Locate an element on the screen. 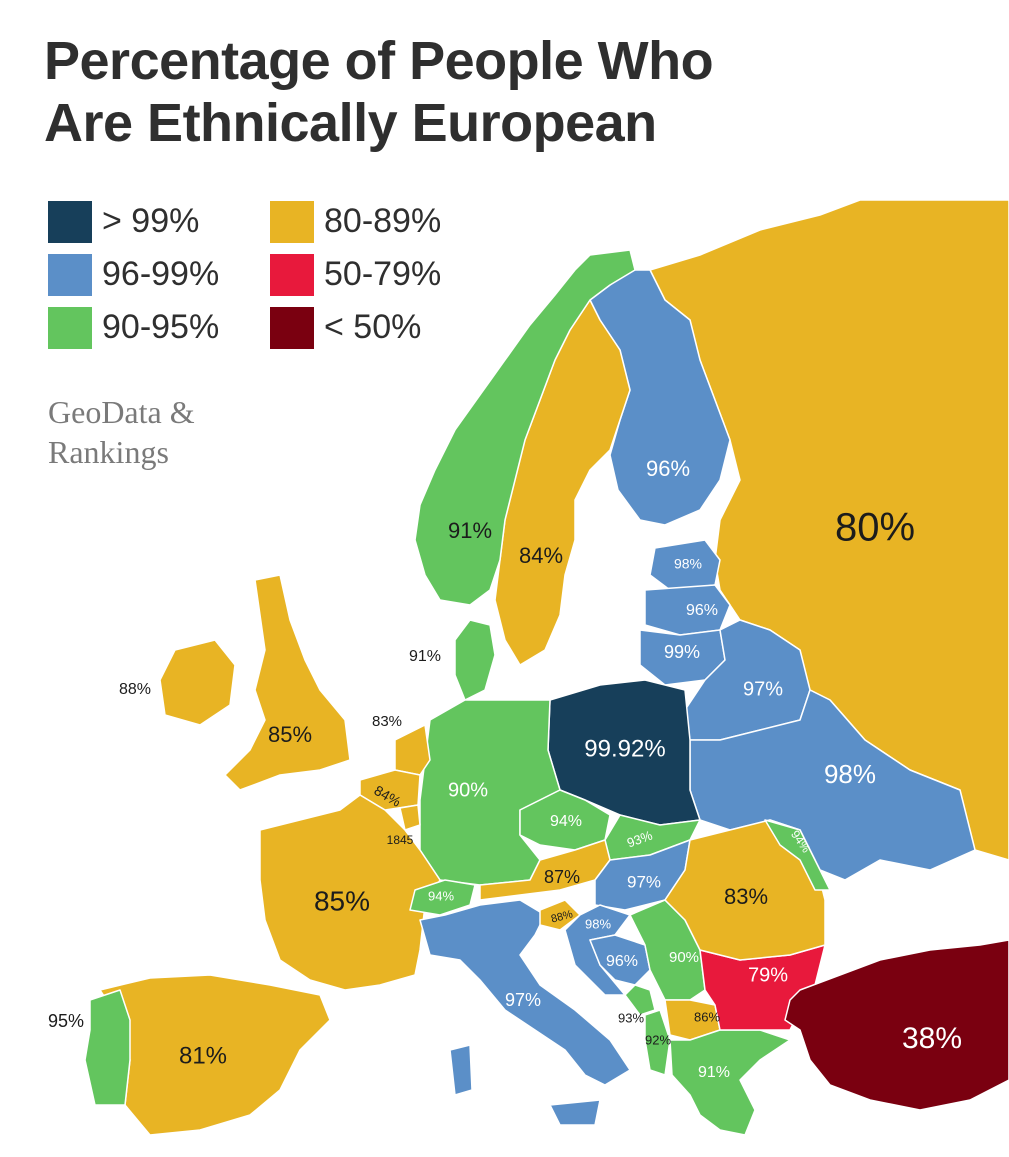 The width and height of the screenshot is (1009, 1157). label-denmark: 91% is located at coordinates (425, 656).